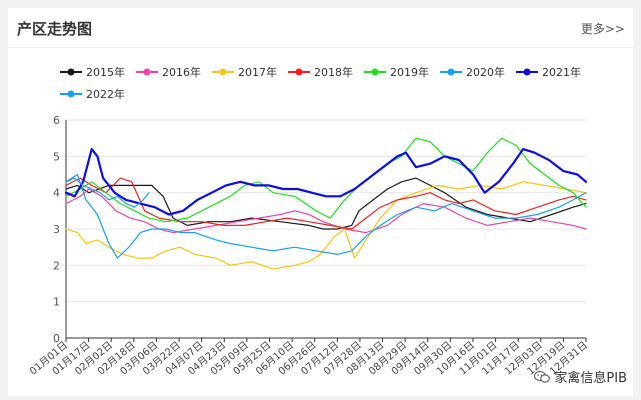 The width and height of the screenshot is (641, 400). What do you see at coordinates (485, 72) in the screenshot?
I see `legend-label: 2020年` at bounding box center [485, 72].